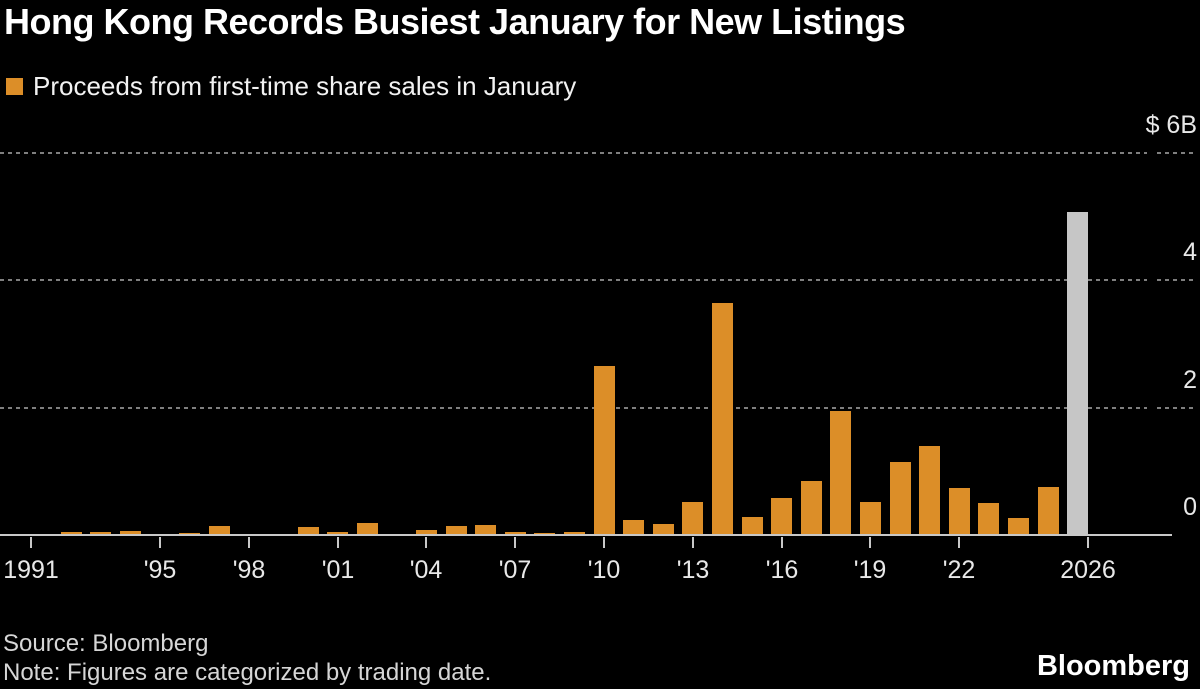  I want to click on bar-1992, so click(71, 533).